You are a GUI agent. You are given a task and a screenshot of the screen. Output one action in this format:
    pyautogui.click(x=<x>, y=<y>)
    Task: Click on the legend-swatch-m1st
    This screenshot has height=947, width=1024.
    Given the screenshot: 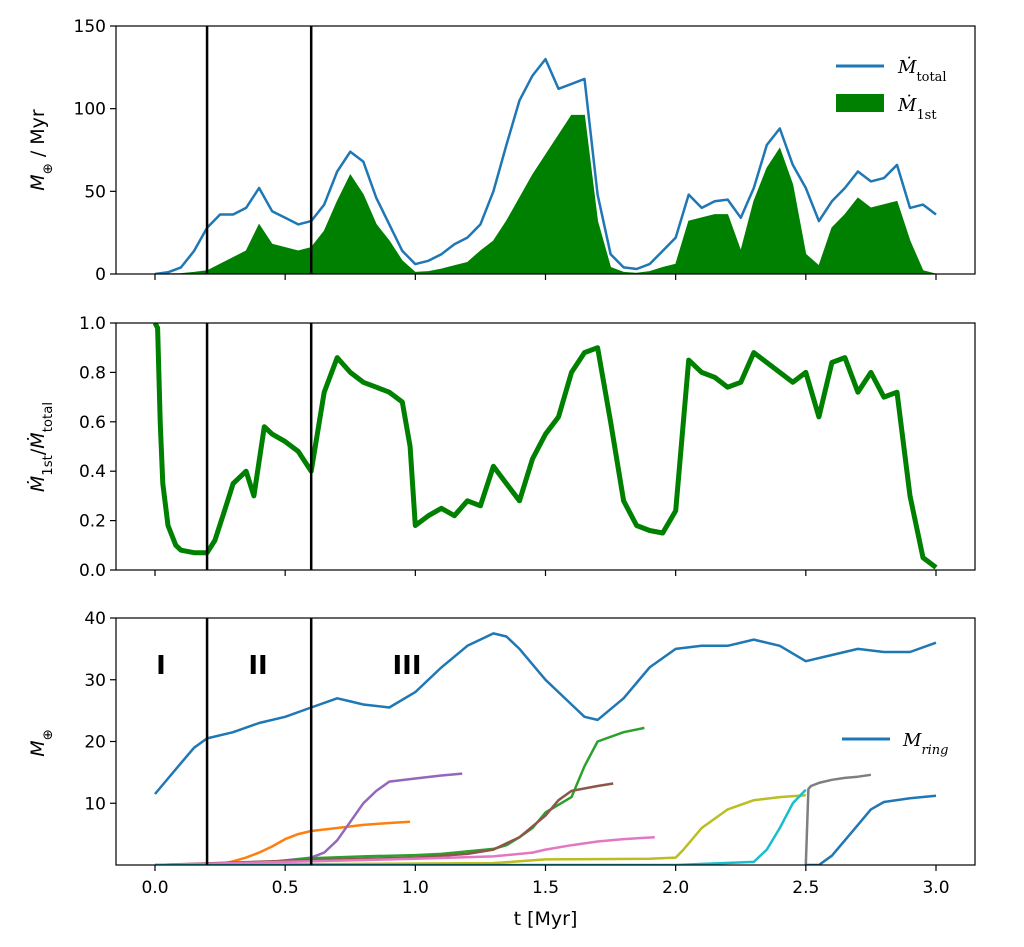 What is the action you would take?
    pyautogui.click(x=860, y=103)
    